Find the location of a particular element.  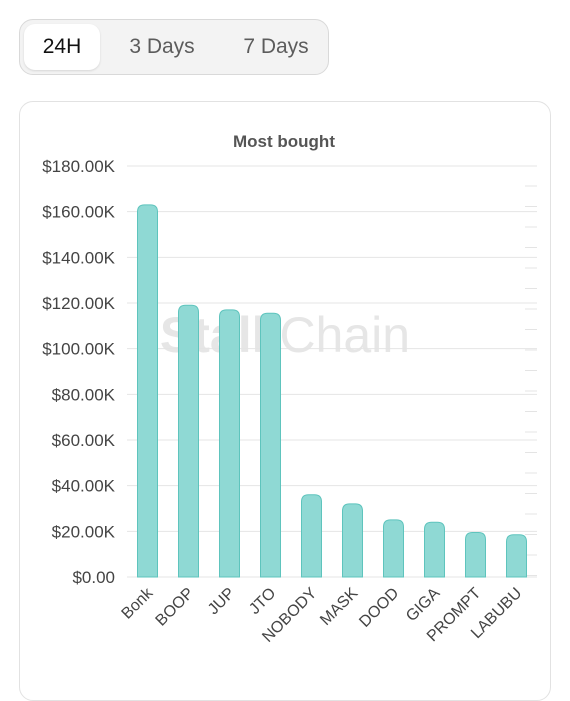

tab-3-days: 3 Days is located at coordinates (162, 46).